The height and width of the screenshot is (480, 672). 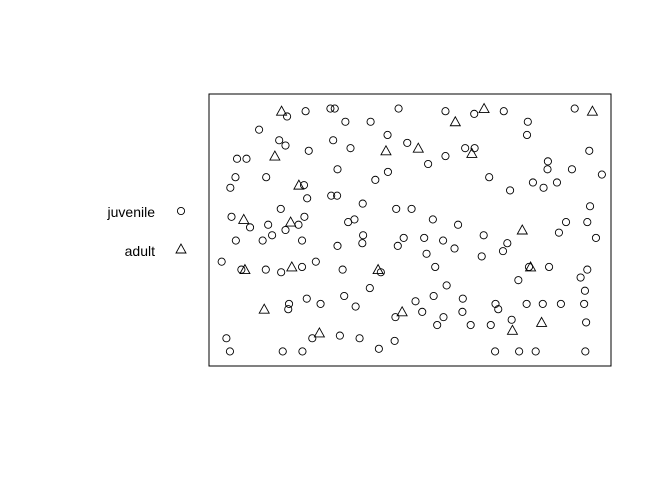 I want to click on juvenile-legend-symbol, so click(x=181, y=211).